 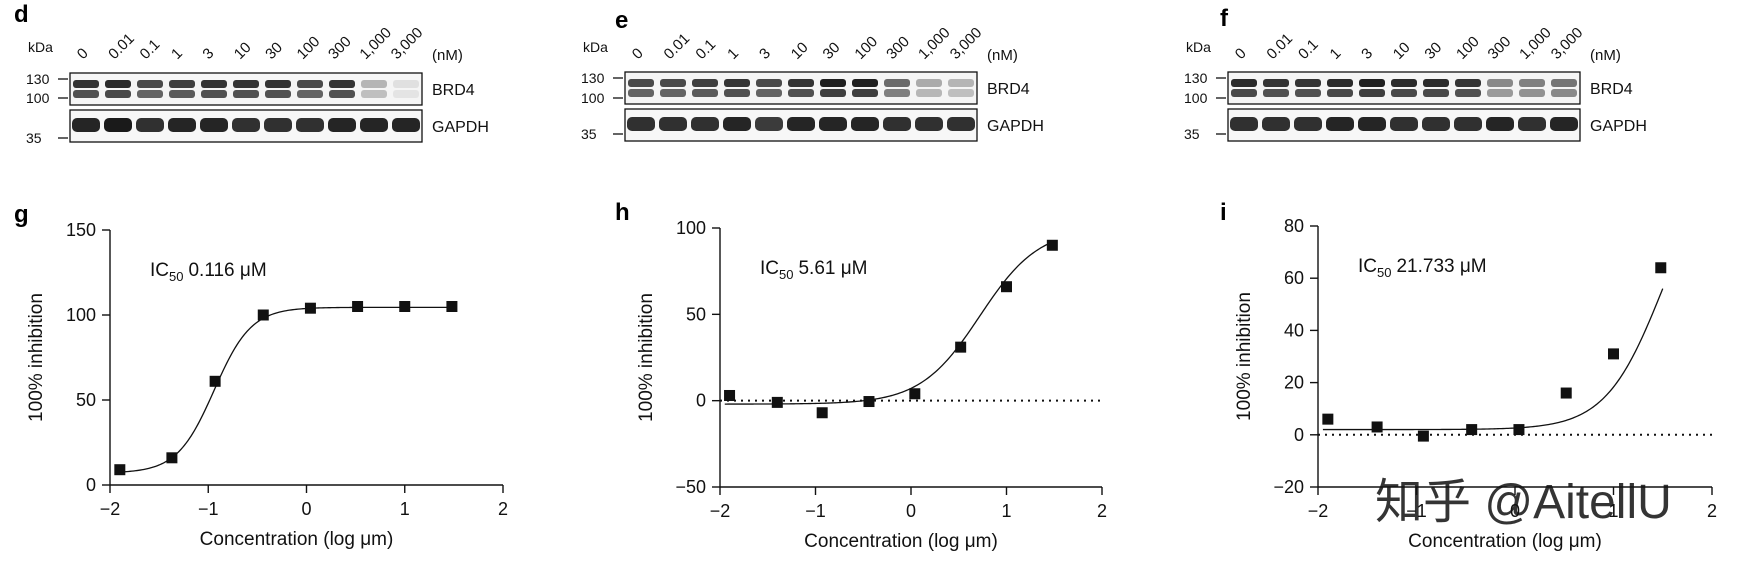 I want to click on y-tick-label: 40, so click(x=1294, y=330).